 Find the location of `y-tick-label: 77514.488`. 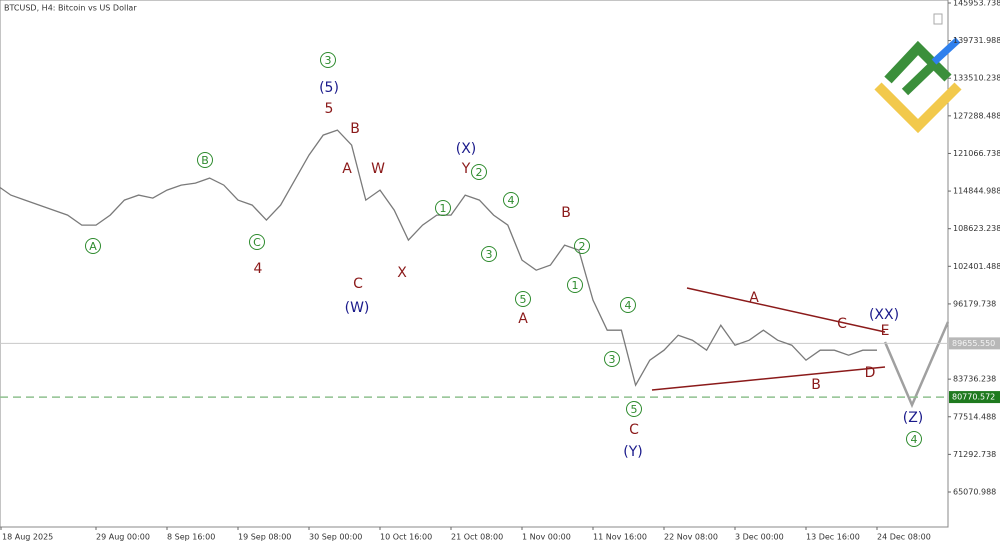

y-tick-label: 77514.488 is located at coordinates (974, 416).